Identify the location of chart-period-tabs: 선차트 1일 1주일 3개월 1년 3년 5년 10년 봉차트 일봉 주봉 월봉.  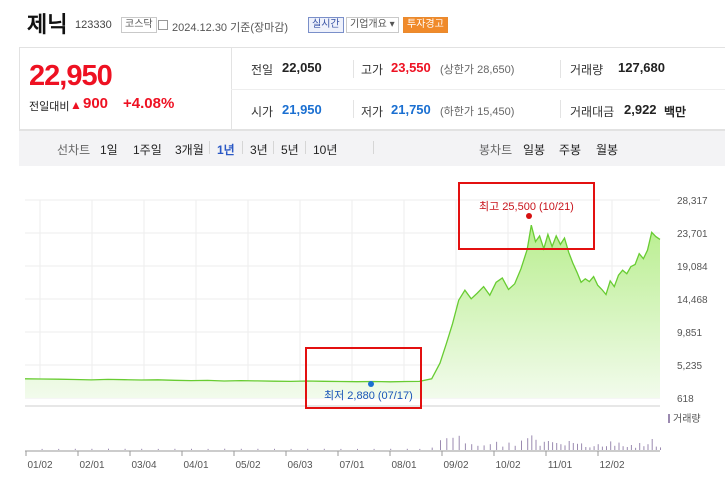
(372, 148).